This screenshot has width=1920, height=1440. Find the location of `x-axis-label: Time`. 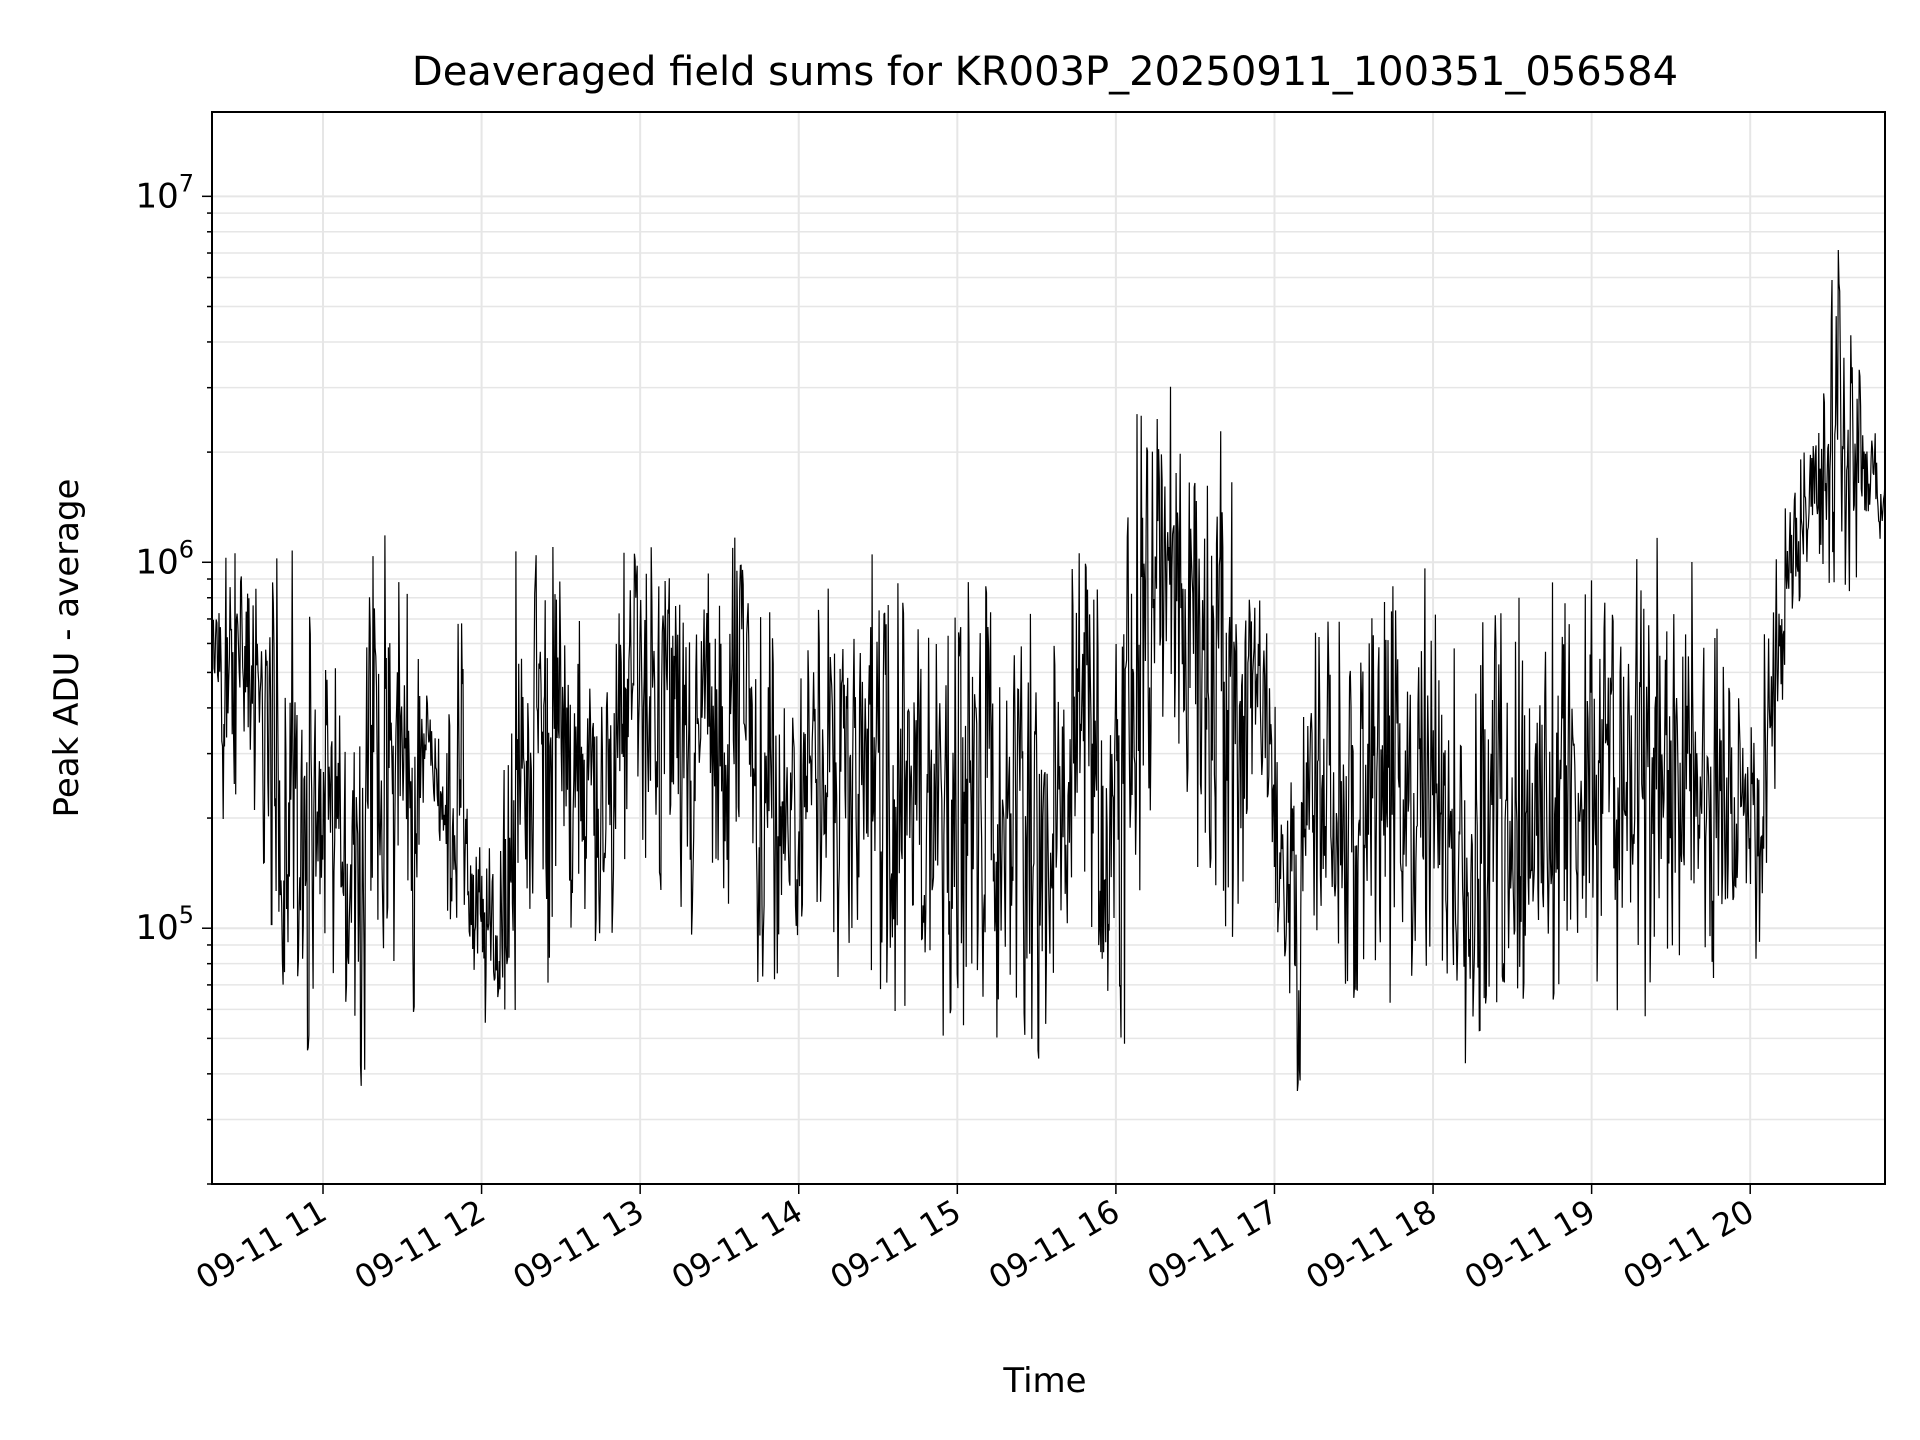

x-axis-label: Time is located at coordinates (1044, 1381).